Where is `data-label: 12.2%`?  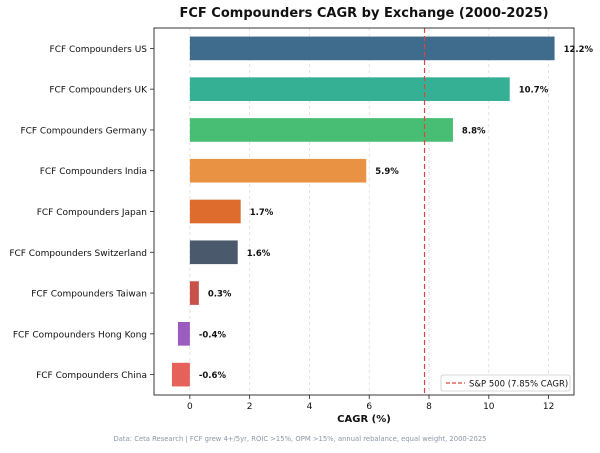 data-label: 12.2% is located at coordinates (579, 50).